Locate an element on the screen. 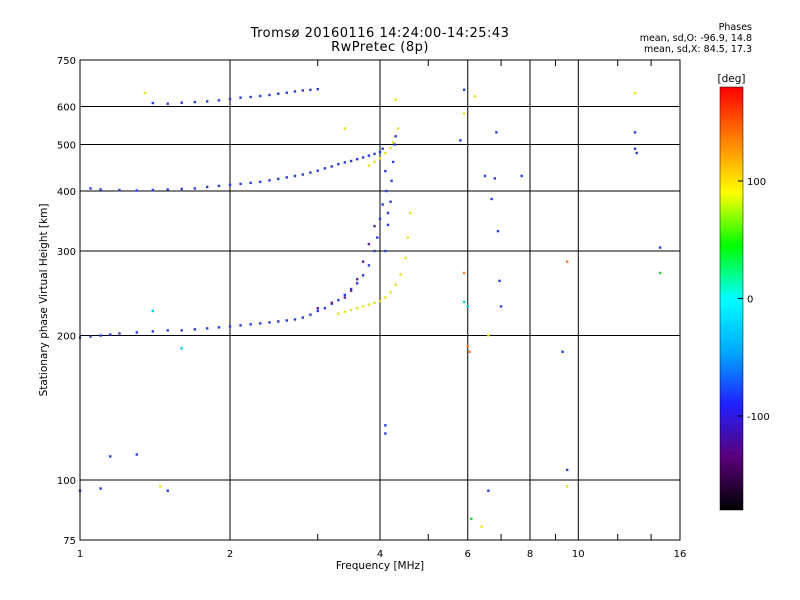 Image resolution: width=800 pixels, height=600 pixels. colorbar-ticks: 100 0 -100 is located at coordinates (754, 300).